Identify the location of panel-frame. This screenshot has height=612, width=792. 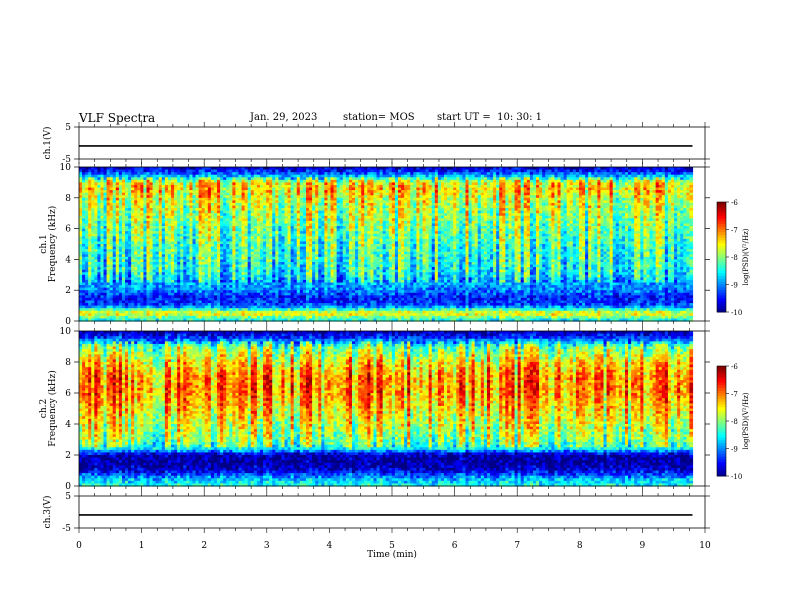
(392, 143).